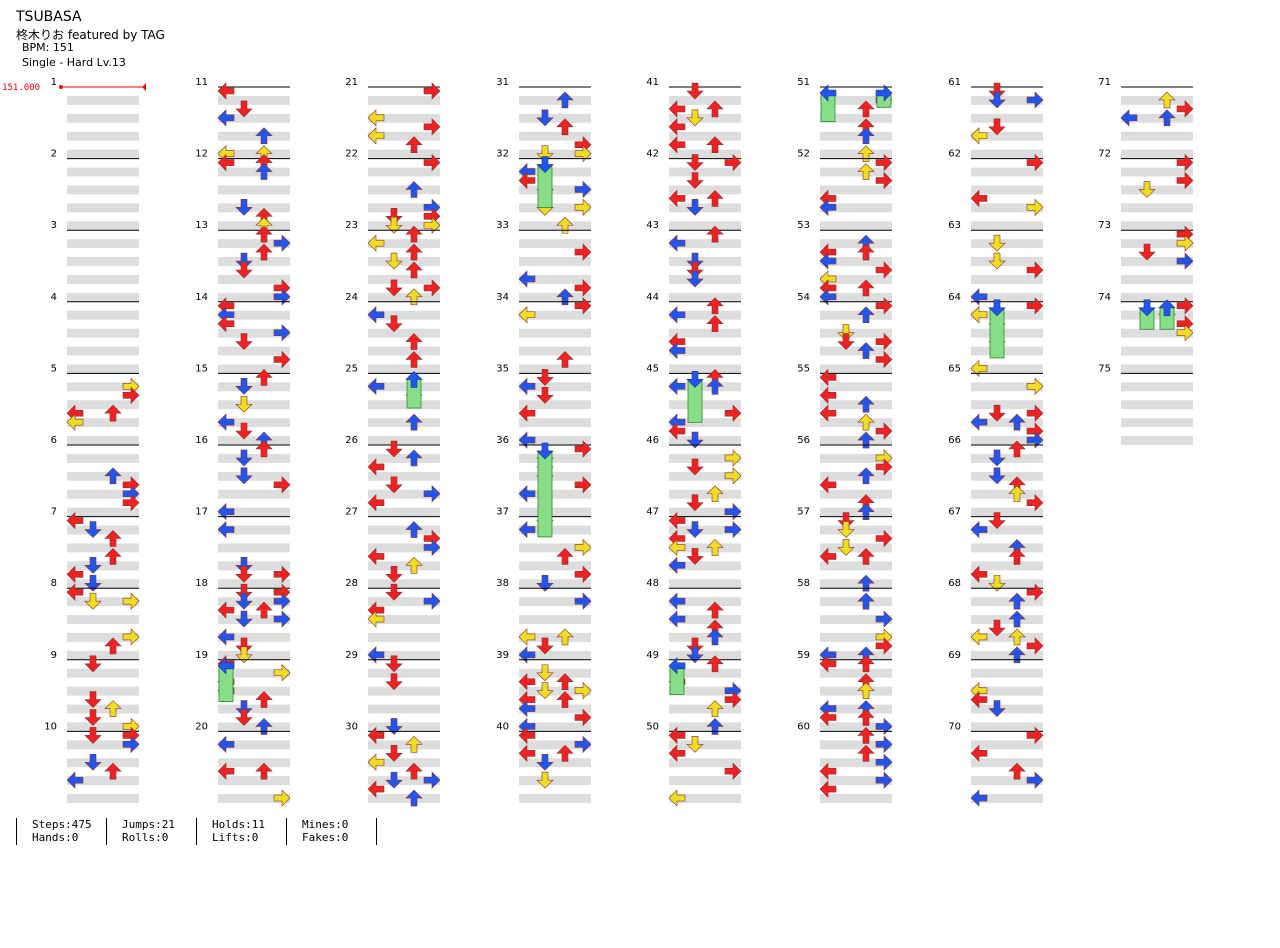 The height and width of the screenshot is (948, 1280). What do you see at coordinates (144, 87) in the screenshot?
I see `bpm-marker-tip` at bounding box center [144, 87].